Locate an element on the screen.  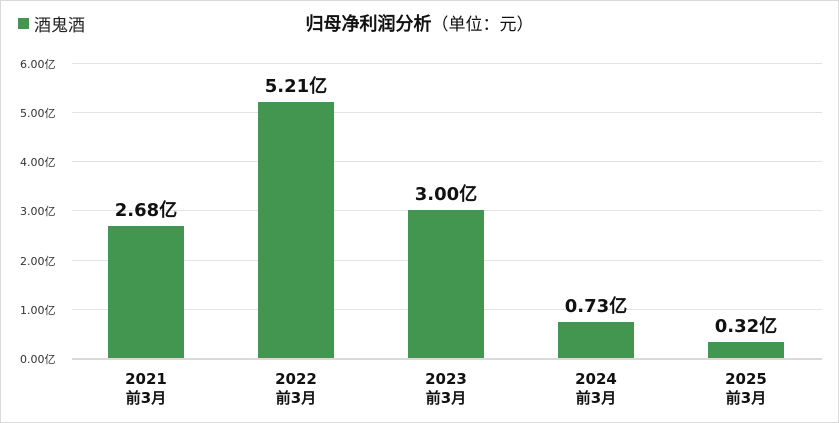
y-tick-label: 1.00亿 is located at coordinates (38, 310).